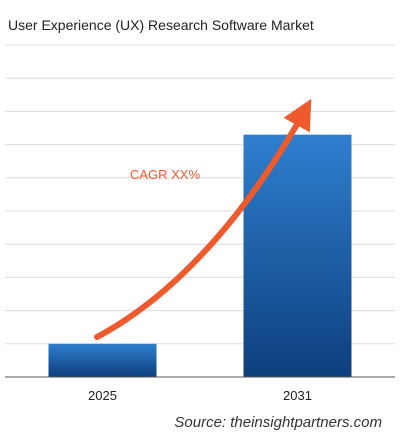 This screenshot has height=440, width=400. Describe the element at coordinates (297, 395) in the screenshot. I see `x-tick-label-2031: 2031` at that location.